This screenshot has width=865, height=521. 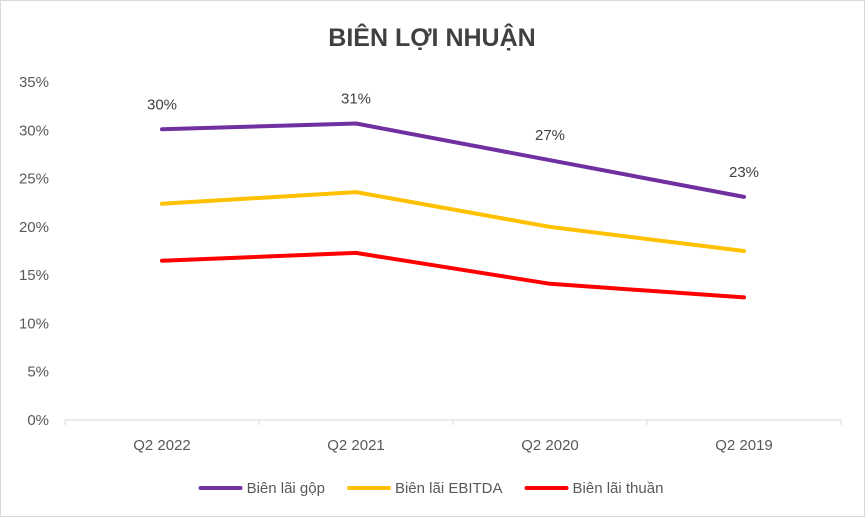 What do you see at coordinates (34, 130) in the screenshot?
I see `y-tick-label: 30%` at bounding box center [34, 130].